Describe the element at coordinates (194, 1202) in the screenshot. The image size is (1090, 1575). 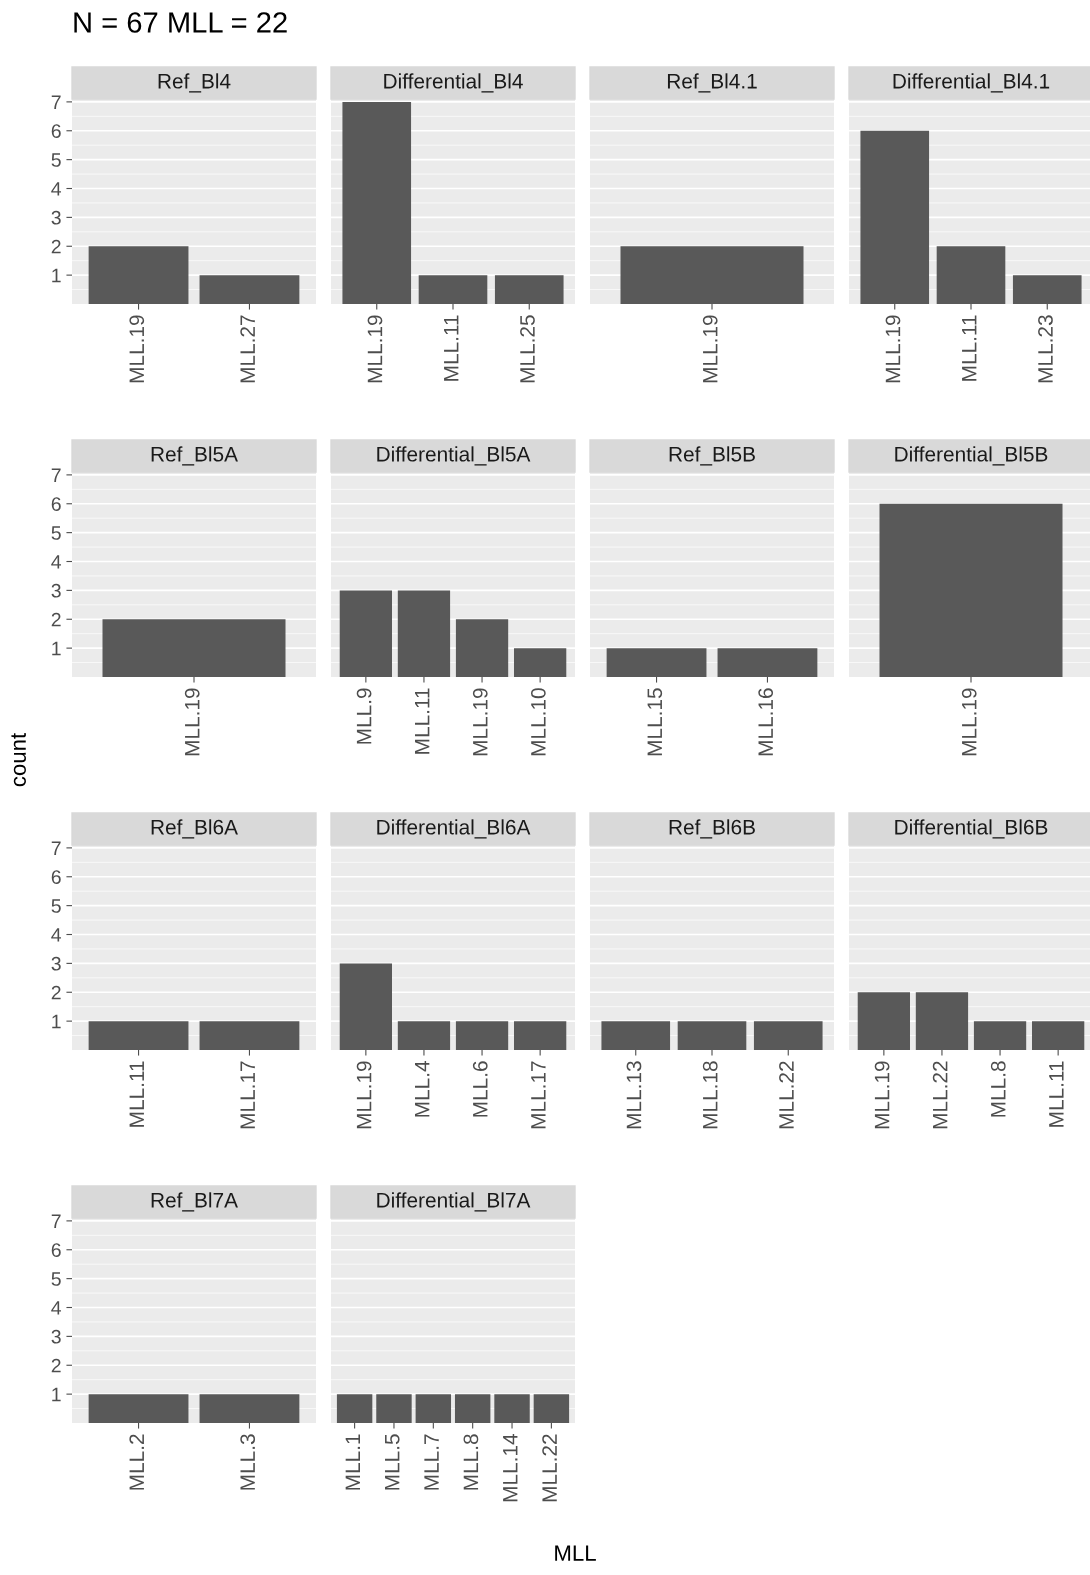
I see `chart-title: Ref_Bl7A` at that location.